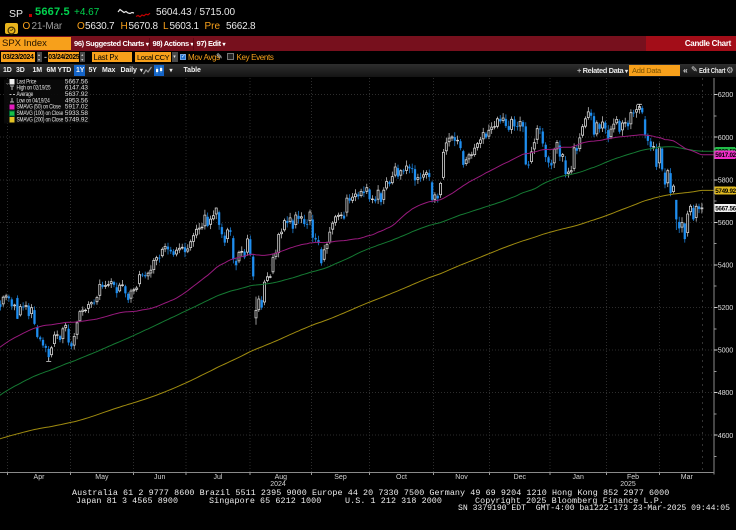 The width and height of the screenshot is (736, 530). Describe the element at coordinates (77, 100) in the screenshot. I see `svg-text: 4953.56` at that location.